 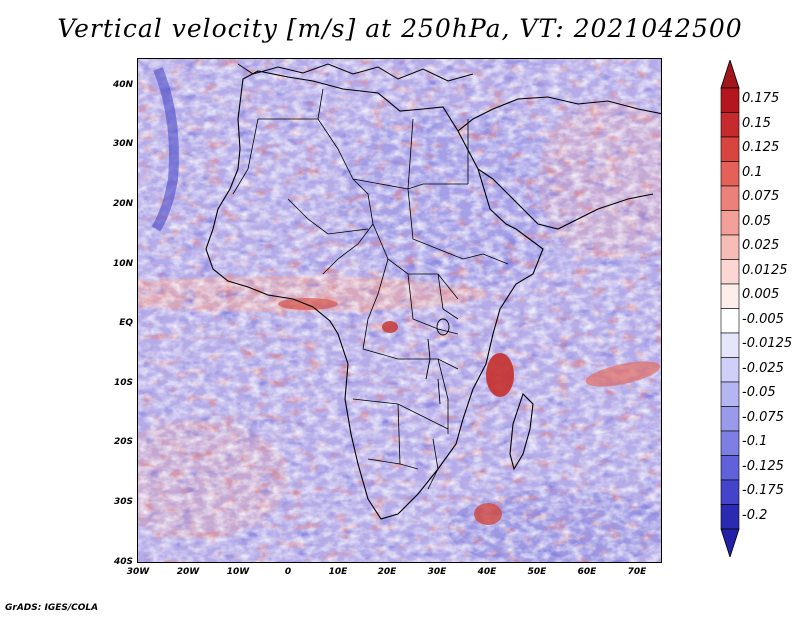 I want to click on strong-updraft-mozambique-channel, so click(x=500, y=375).